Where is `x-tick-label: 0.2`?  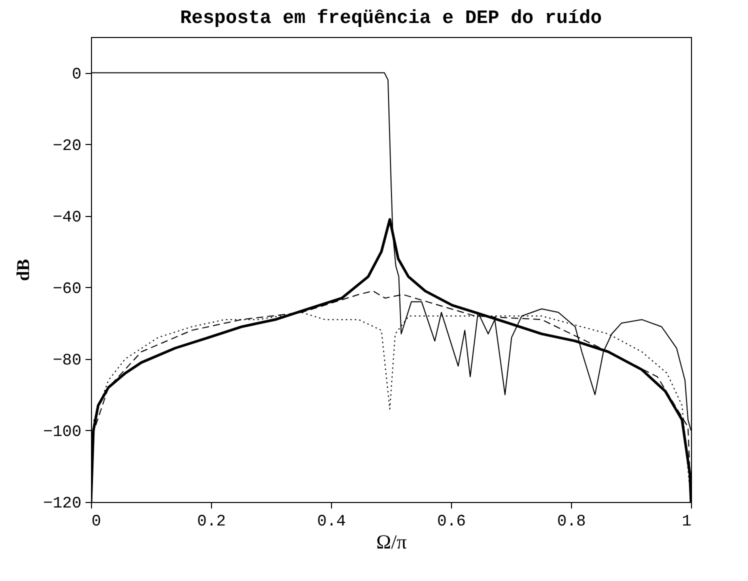 x-tick-label: 0.2 is located at coordinates (211, 521).